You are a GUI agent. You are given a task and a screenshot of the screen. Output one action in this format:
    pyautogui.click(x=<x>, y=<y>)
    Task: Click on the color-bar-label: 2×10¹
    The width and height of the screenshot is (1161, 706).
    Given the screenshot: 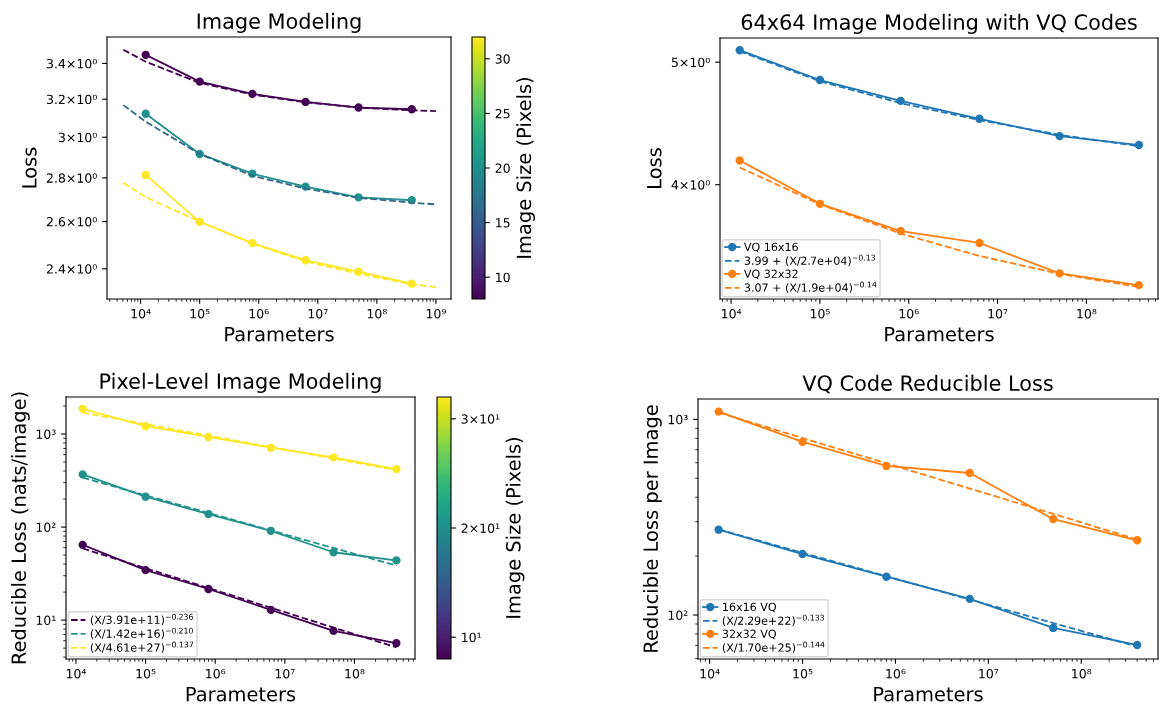 What is the action you would take?
    pyautogui.click(x=480, y=528)
    